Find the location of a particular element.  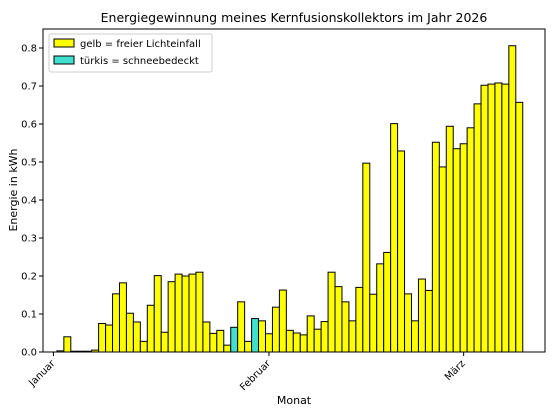

y-tick-label: 0.0 is located at coordinates (29, 353).